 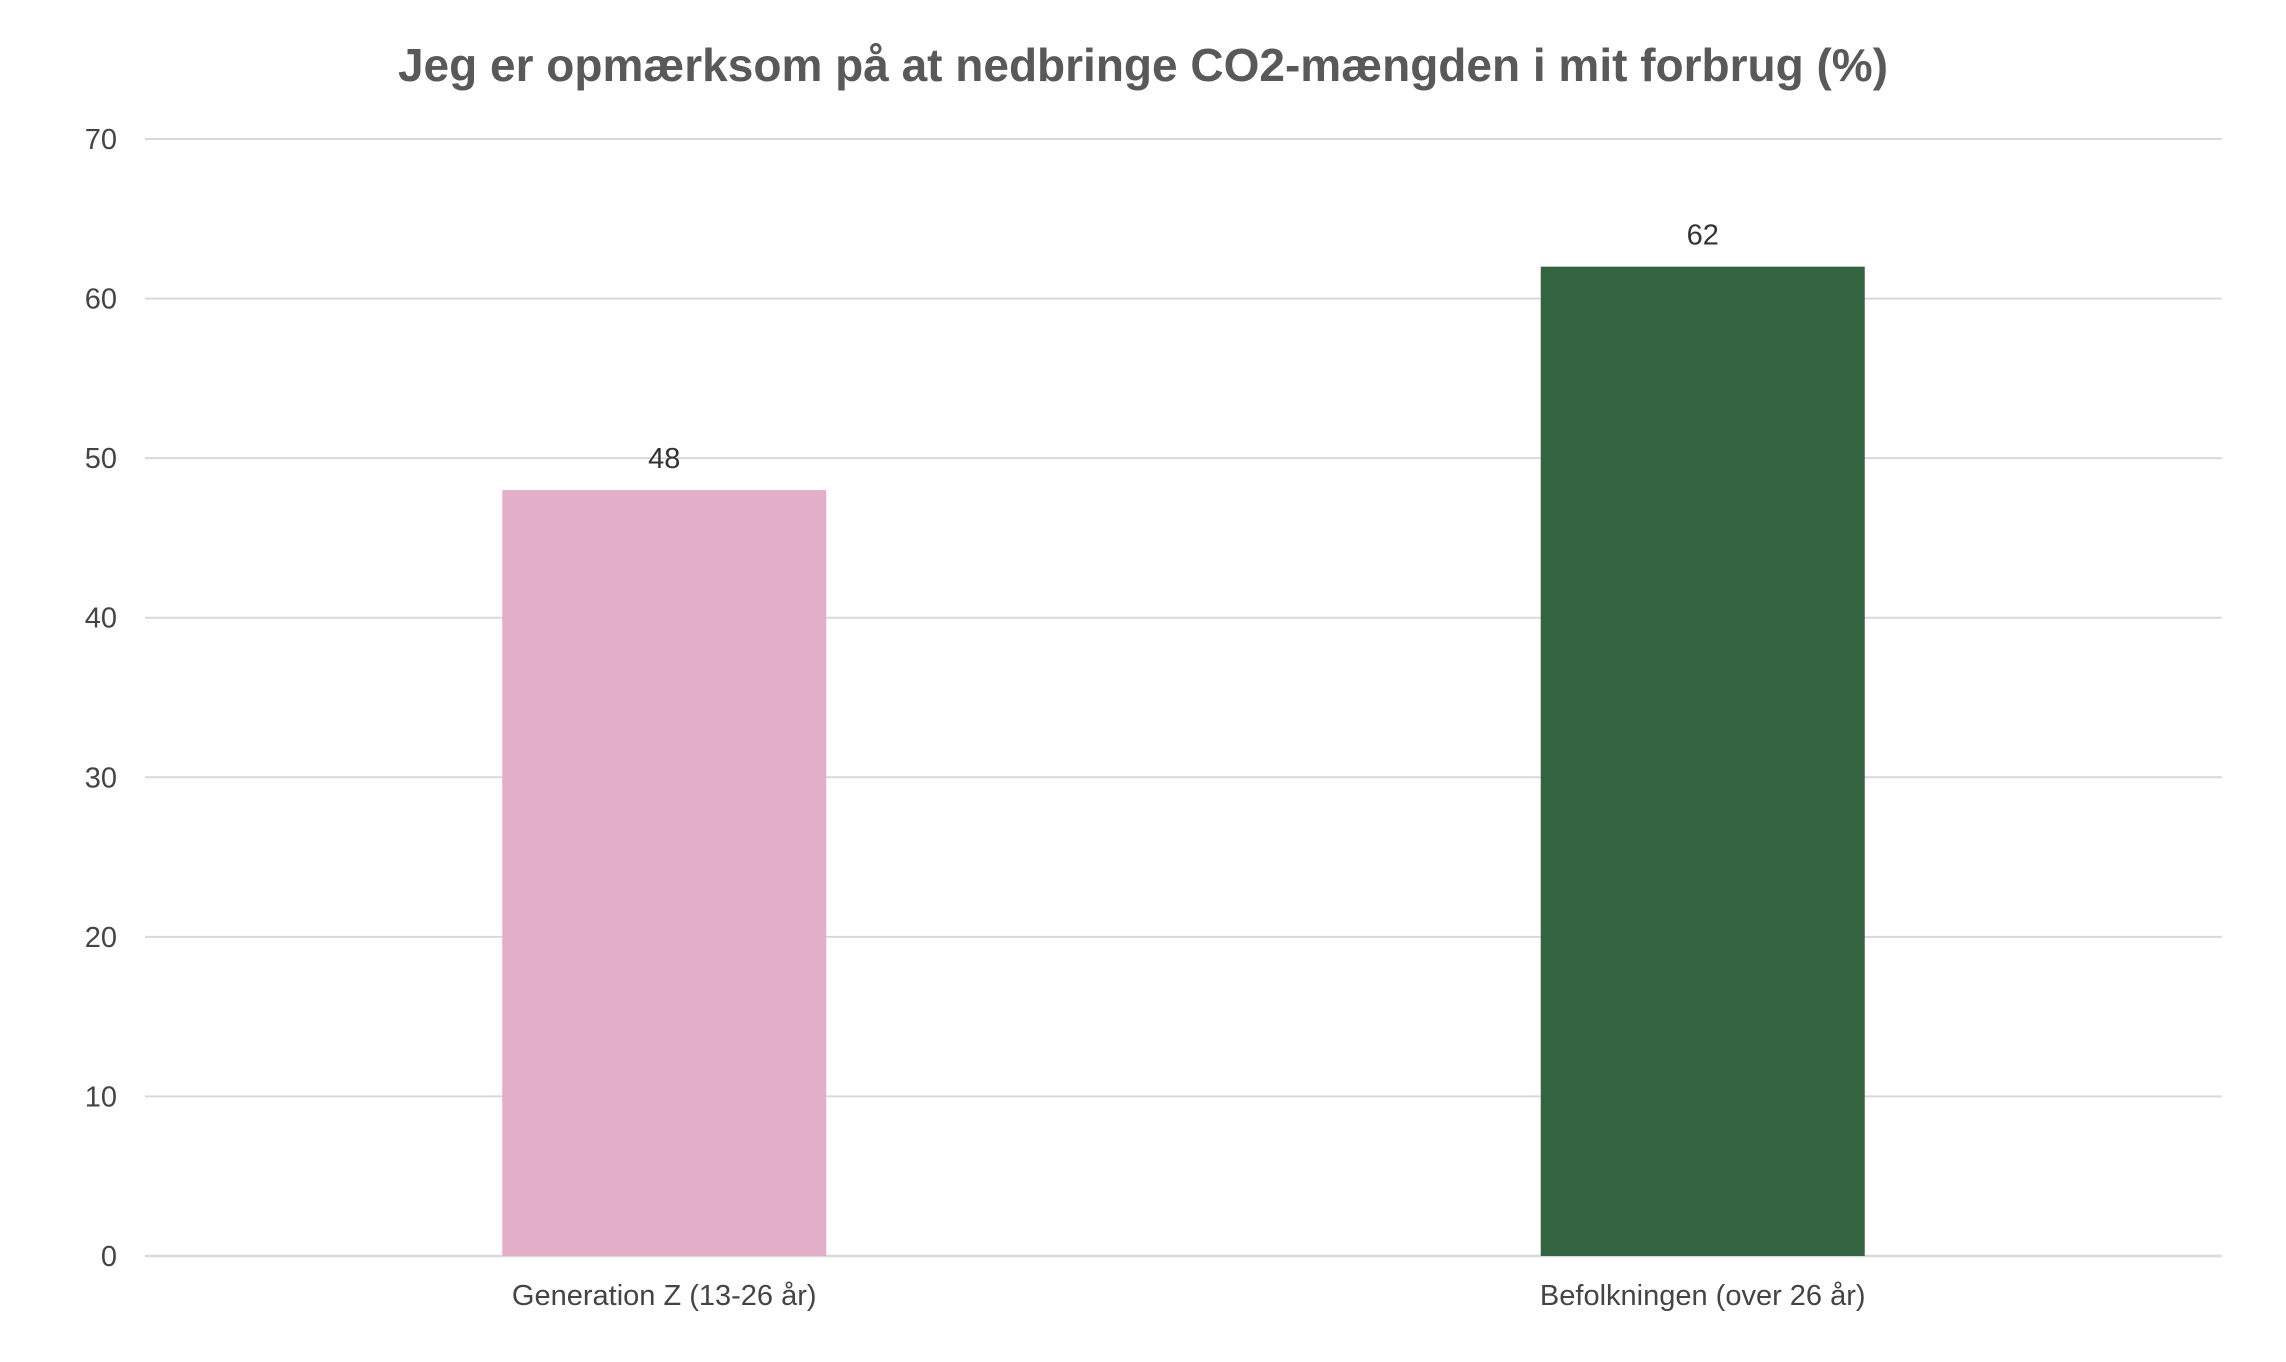 What do you see at coordinates (101, 938) in the screenshot?
I see `y-tick-label: 20` at bounding box center [101, 938].